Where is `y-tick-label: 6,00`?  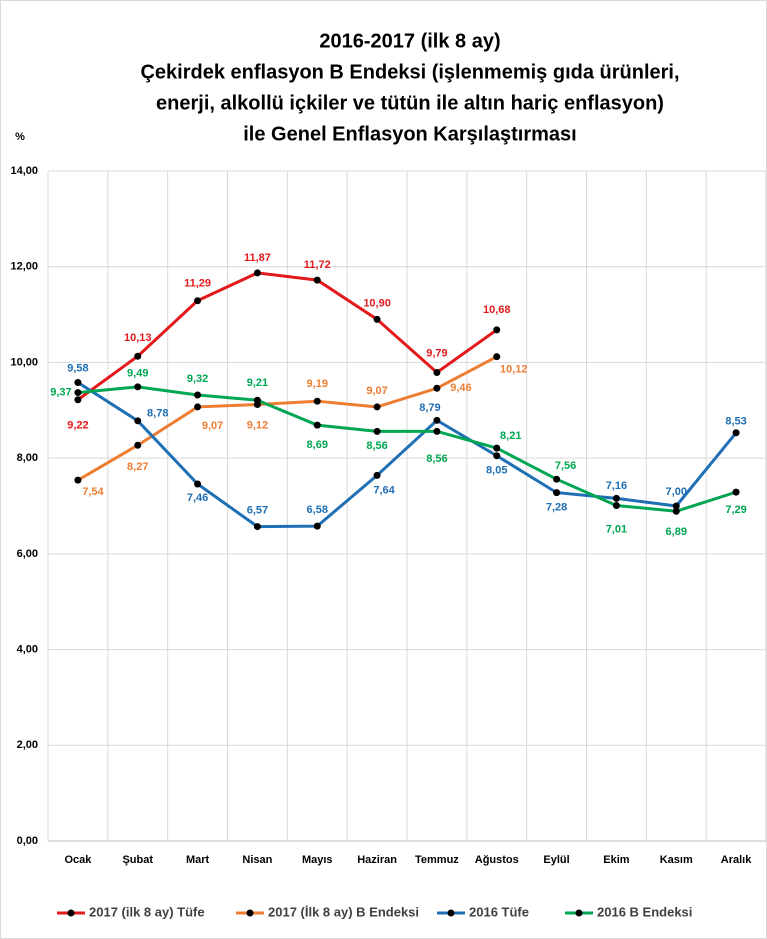
y-tick-label: 6,00 is located at coordinates (27, 554).